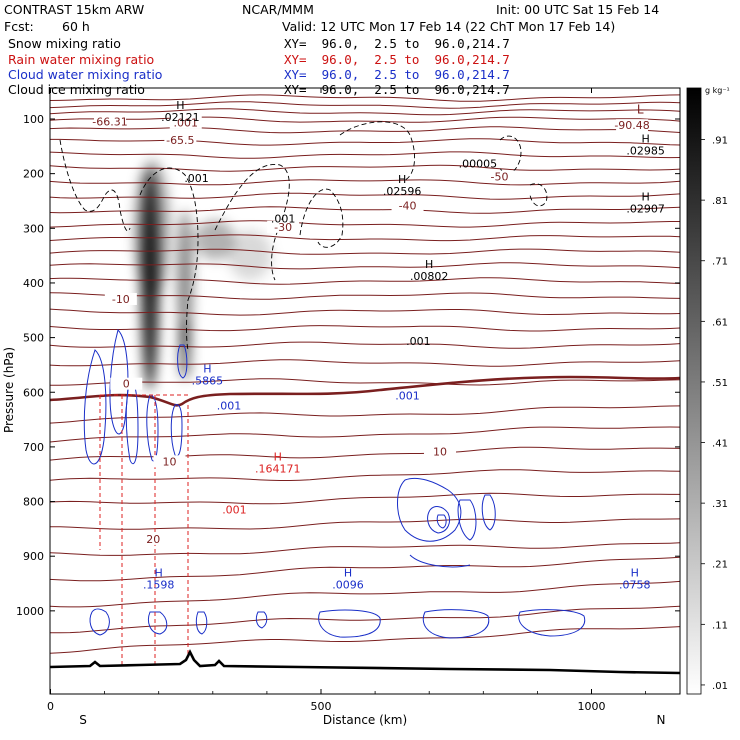 This screenshot has width=740, height=740. I want to click on cw-contour-l, so click(440, 561).